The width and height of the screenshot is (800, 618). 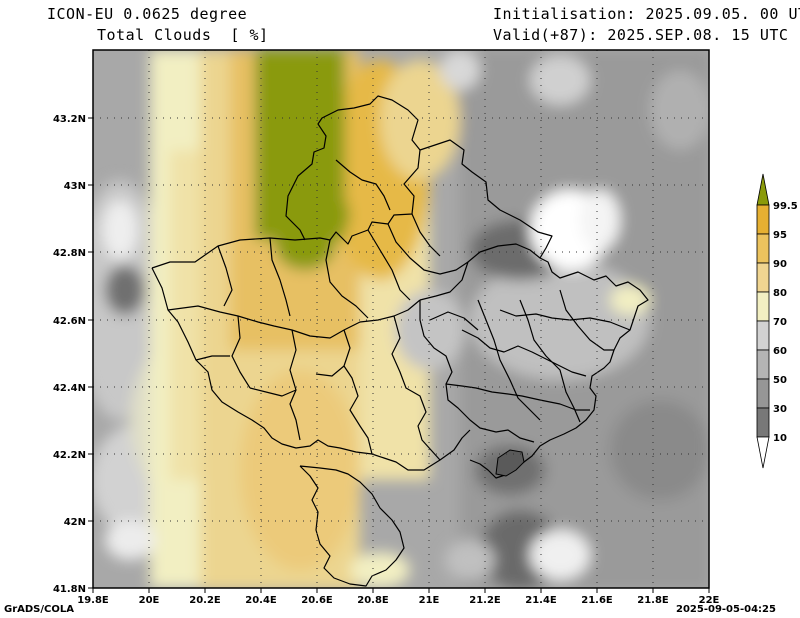 I want to click on colorbar-labels: 99.5 95 90 80 70 60 50 30 10, so click(x=785, y=322).